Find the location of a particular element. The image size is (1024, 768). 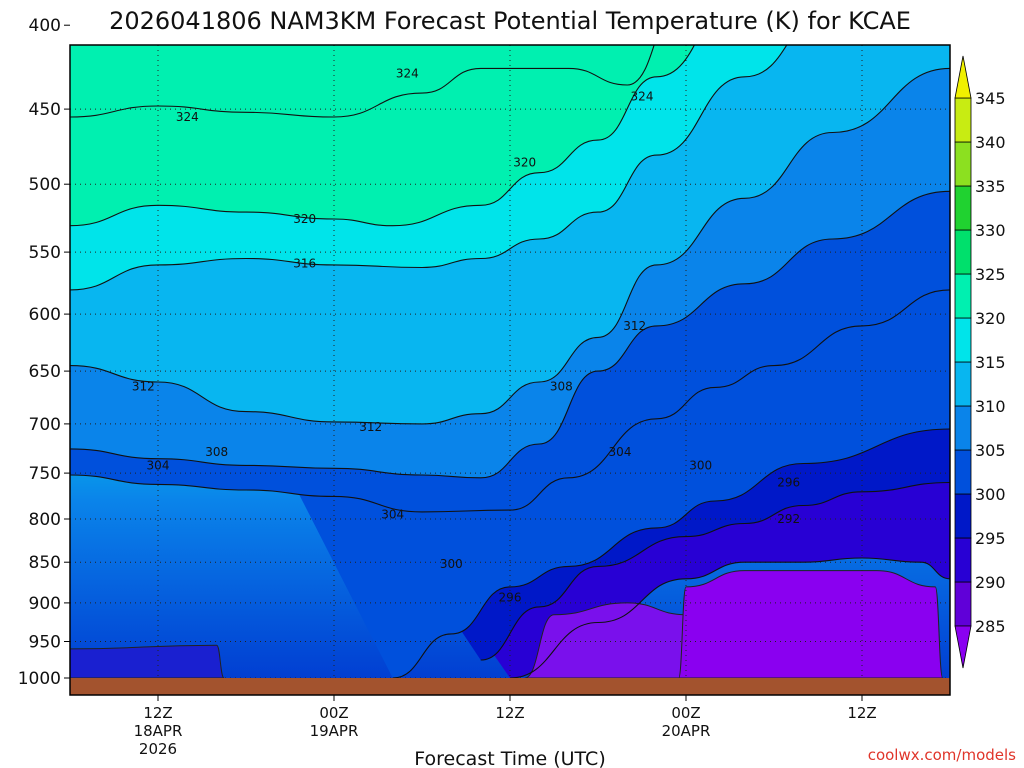

y-tick-label-750: 750 is located at coordinates (45, 474).